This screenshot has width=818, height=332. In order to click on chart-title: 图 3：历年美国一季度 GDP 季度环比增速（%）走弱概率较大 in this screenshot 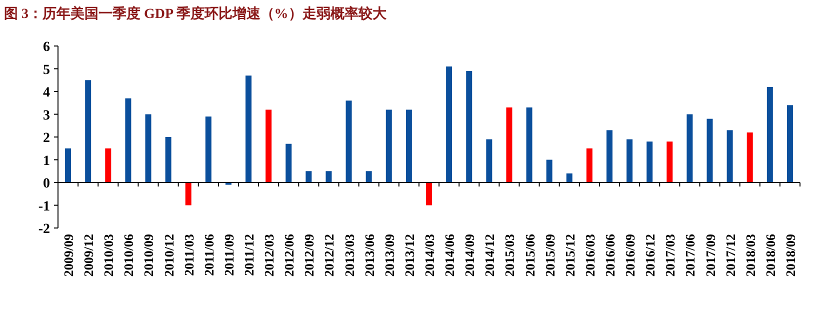, I will do `click(196, 13)`.